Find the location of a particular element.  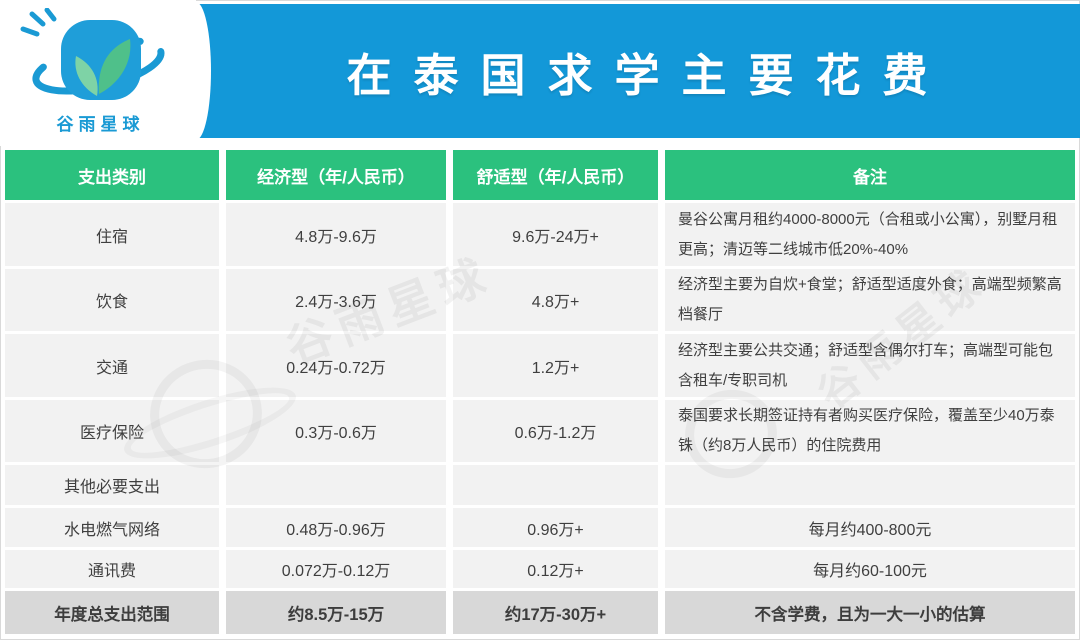

row-total-category: 年度总支出范围 is located at coordinates (112, 612).